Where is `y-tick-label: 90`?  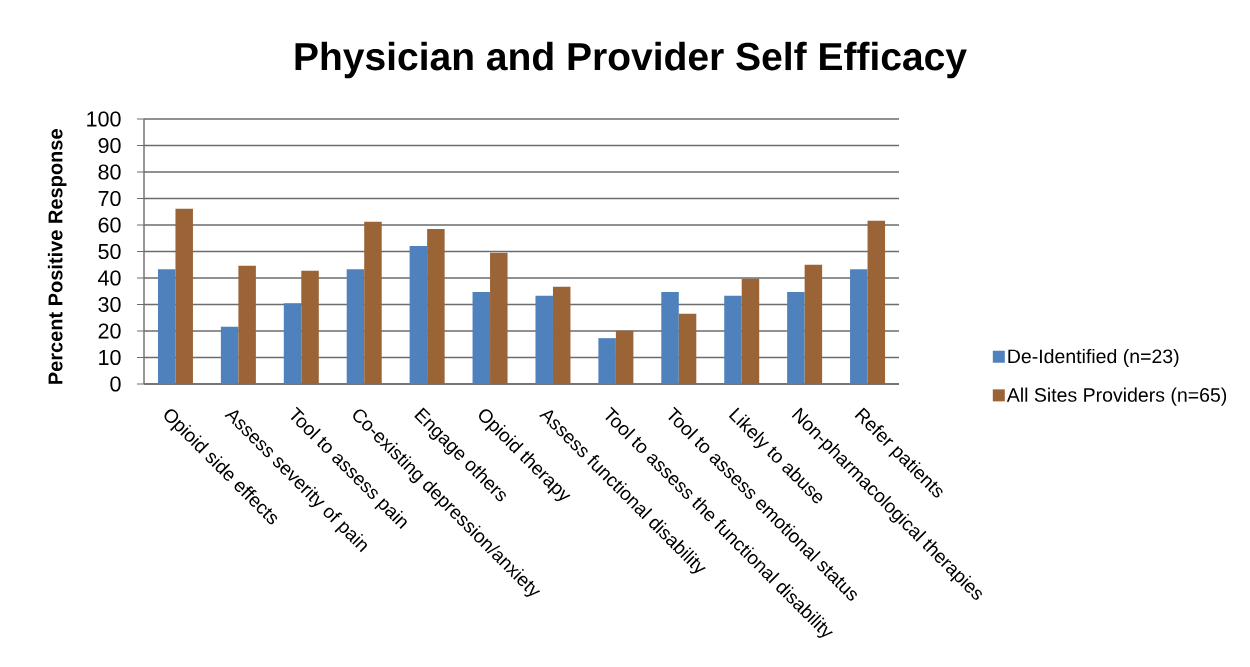
y-tick-label: 90 is located at coordinates (109, 145).